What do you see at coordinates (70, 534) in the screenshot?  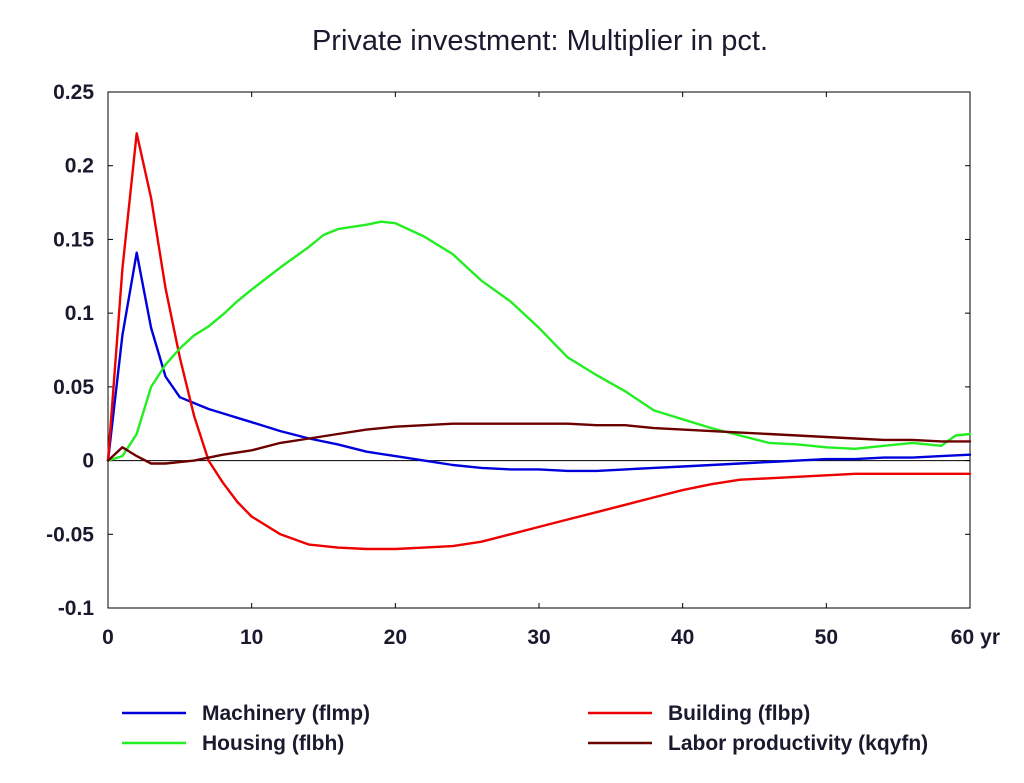 I see `y-tick-label: -0.05` at bounding box center [70, 534].